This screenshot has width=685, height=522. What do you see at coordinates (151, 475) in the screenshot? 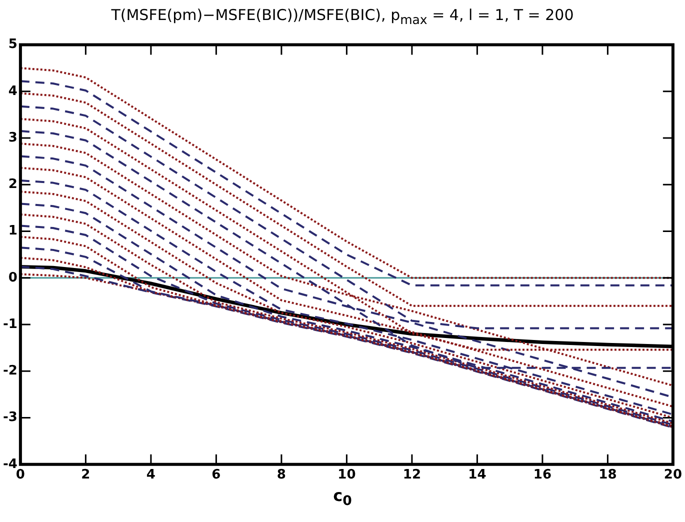
I see `x-tick-label: 4` at bounding box center [151, 475].